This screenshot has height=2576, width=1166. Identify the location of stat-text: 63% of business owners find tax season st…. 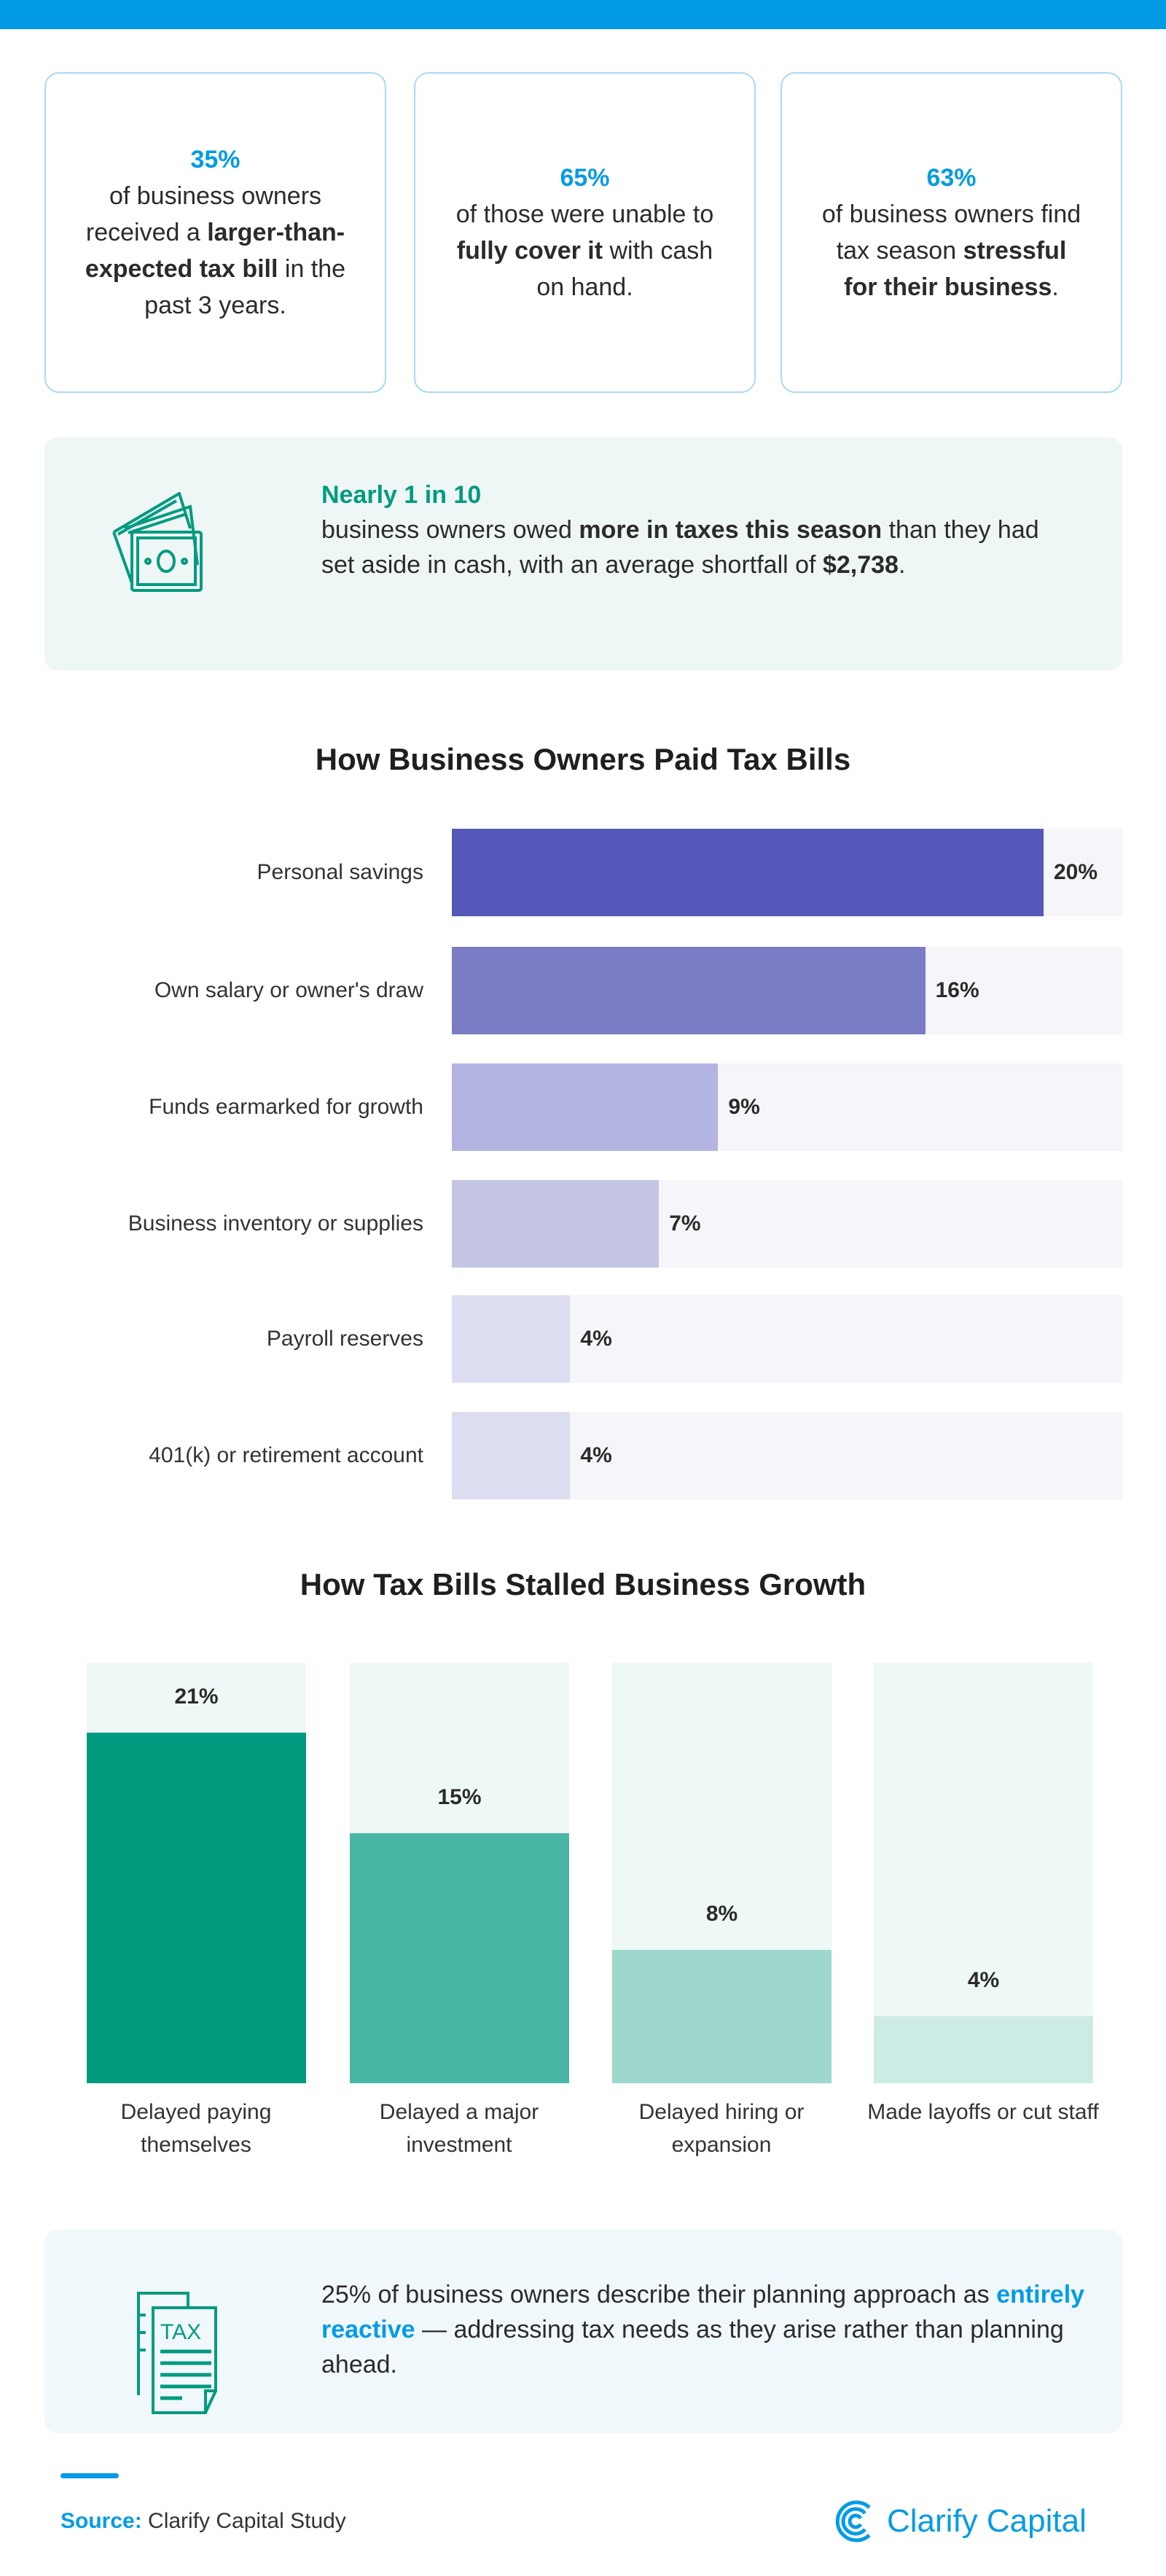
(952, 232).